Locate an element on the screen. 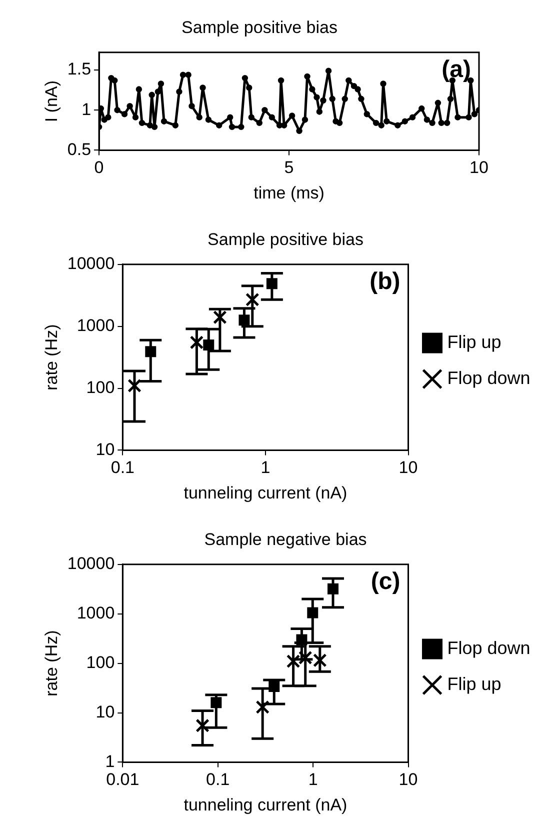 This screenshot has width=539, height=827. y-tick-label: 0.5 is located at coordinates (79, 149).